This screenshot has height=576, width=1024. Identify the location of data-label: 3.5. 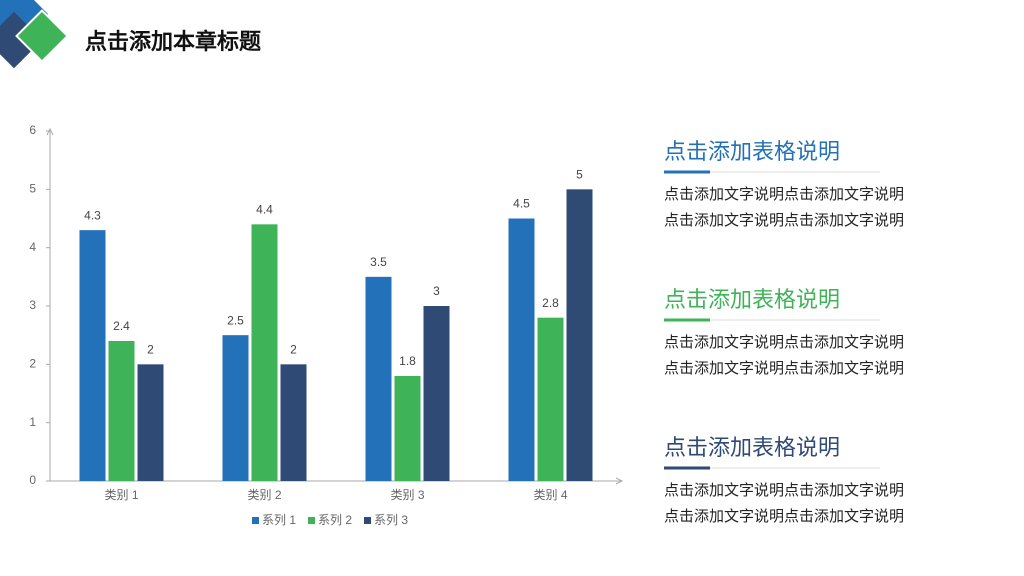
(378, 262).